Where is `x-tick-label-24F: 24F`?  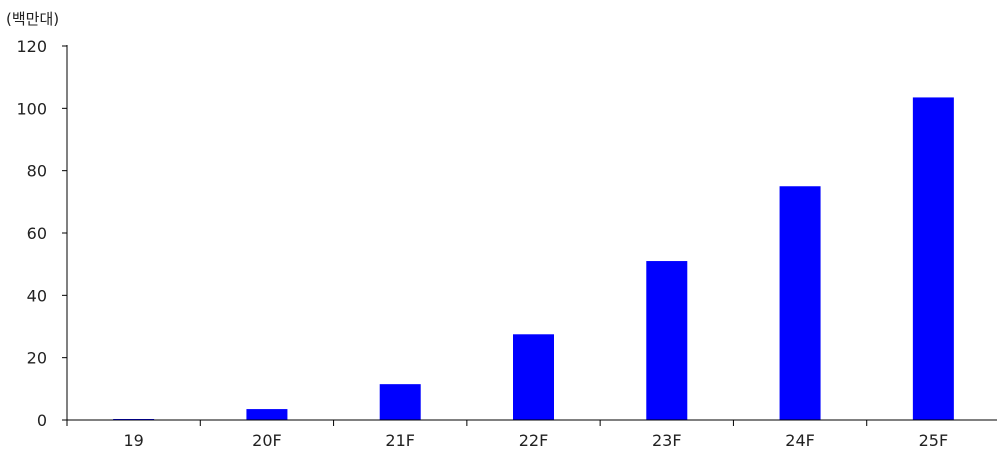
x-tick-label-24F: 24F is located at coordinates (800, 440).